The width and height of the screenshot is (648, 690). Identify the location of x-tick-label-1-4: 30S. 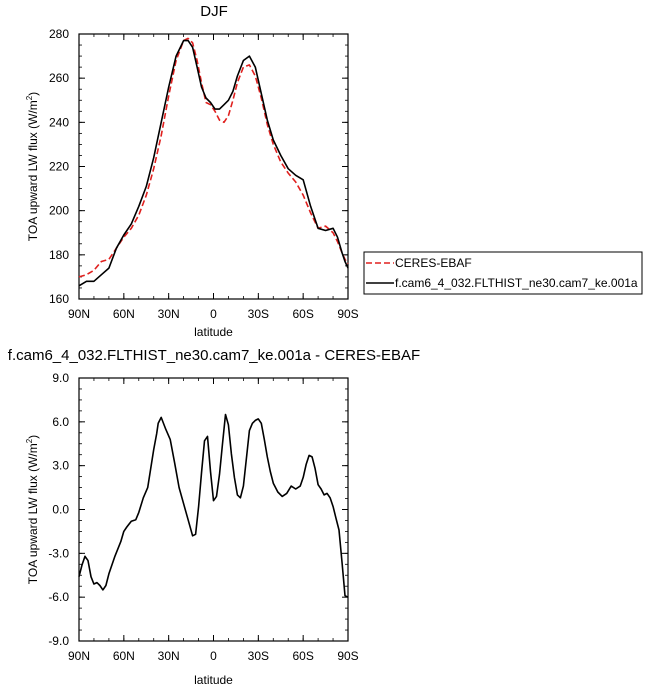
(258, 314).